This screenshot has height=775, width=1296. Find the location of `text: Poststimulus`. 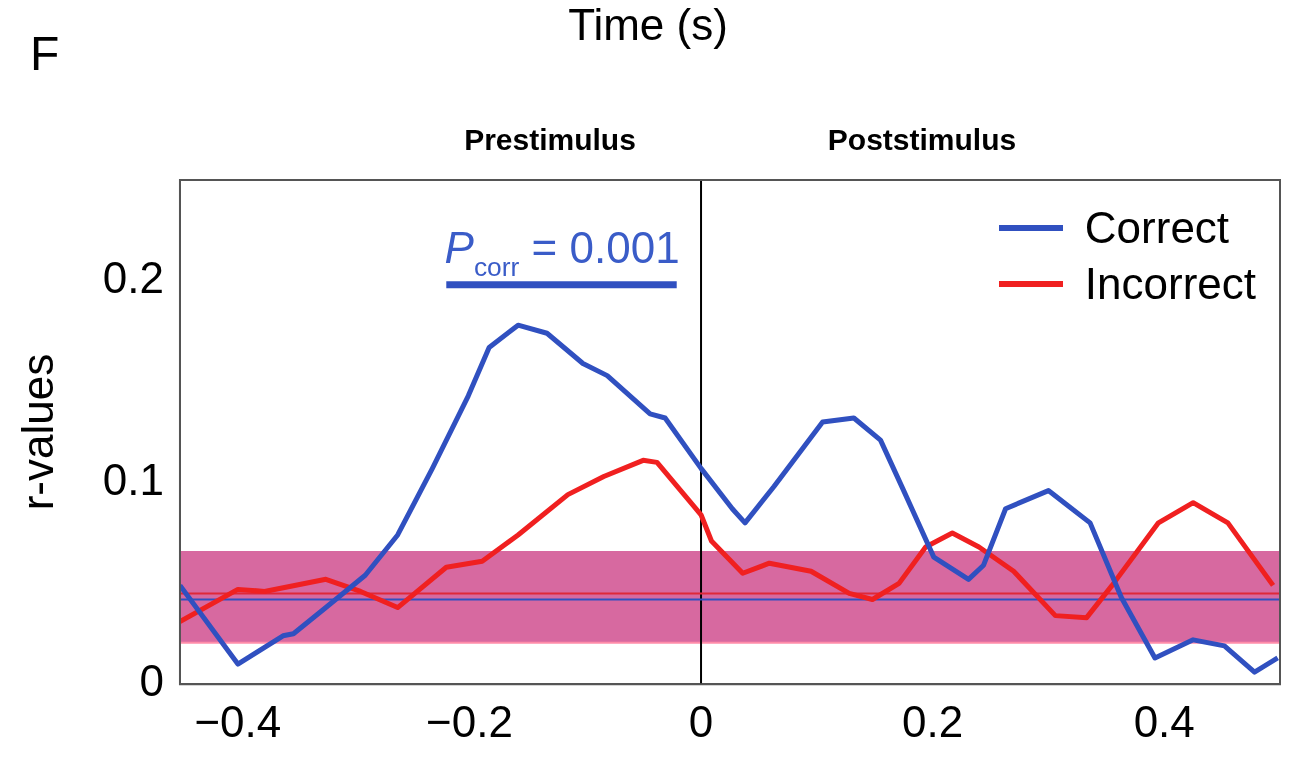

text: Poststimulus is located at coordinates (922, 139).